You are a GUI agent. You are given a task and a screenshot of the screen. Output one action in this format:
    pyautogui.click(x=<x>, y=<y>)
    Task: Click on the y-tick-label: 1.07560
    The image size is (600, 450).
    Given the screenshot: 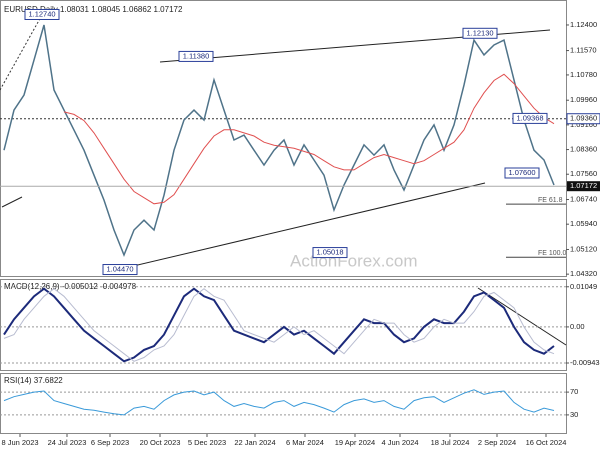 What is the action you would take?
    pyautogui.click(x=583, y=173)
    